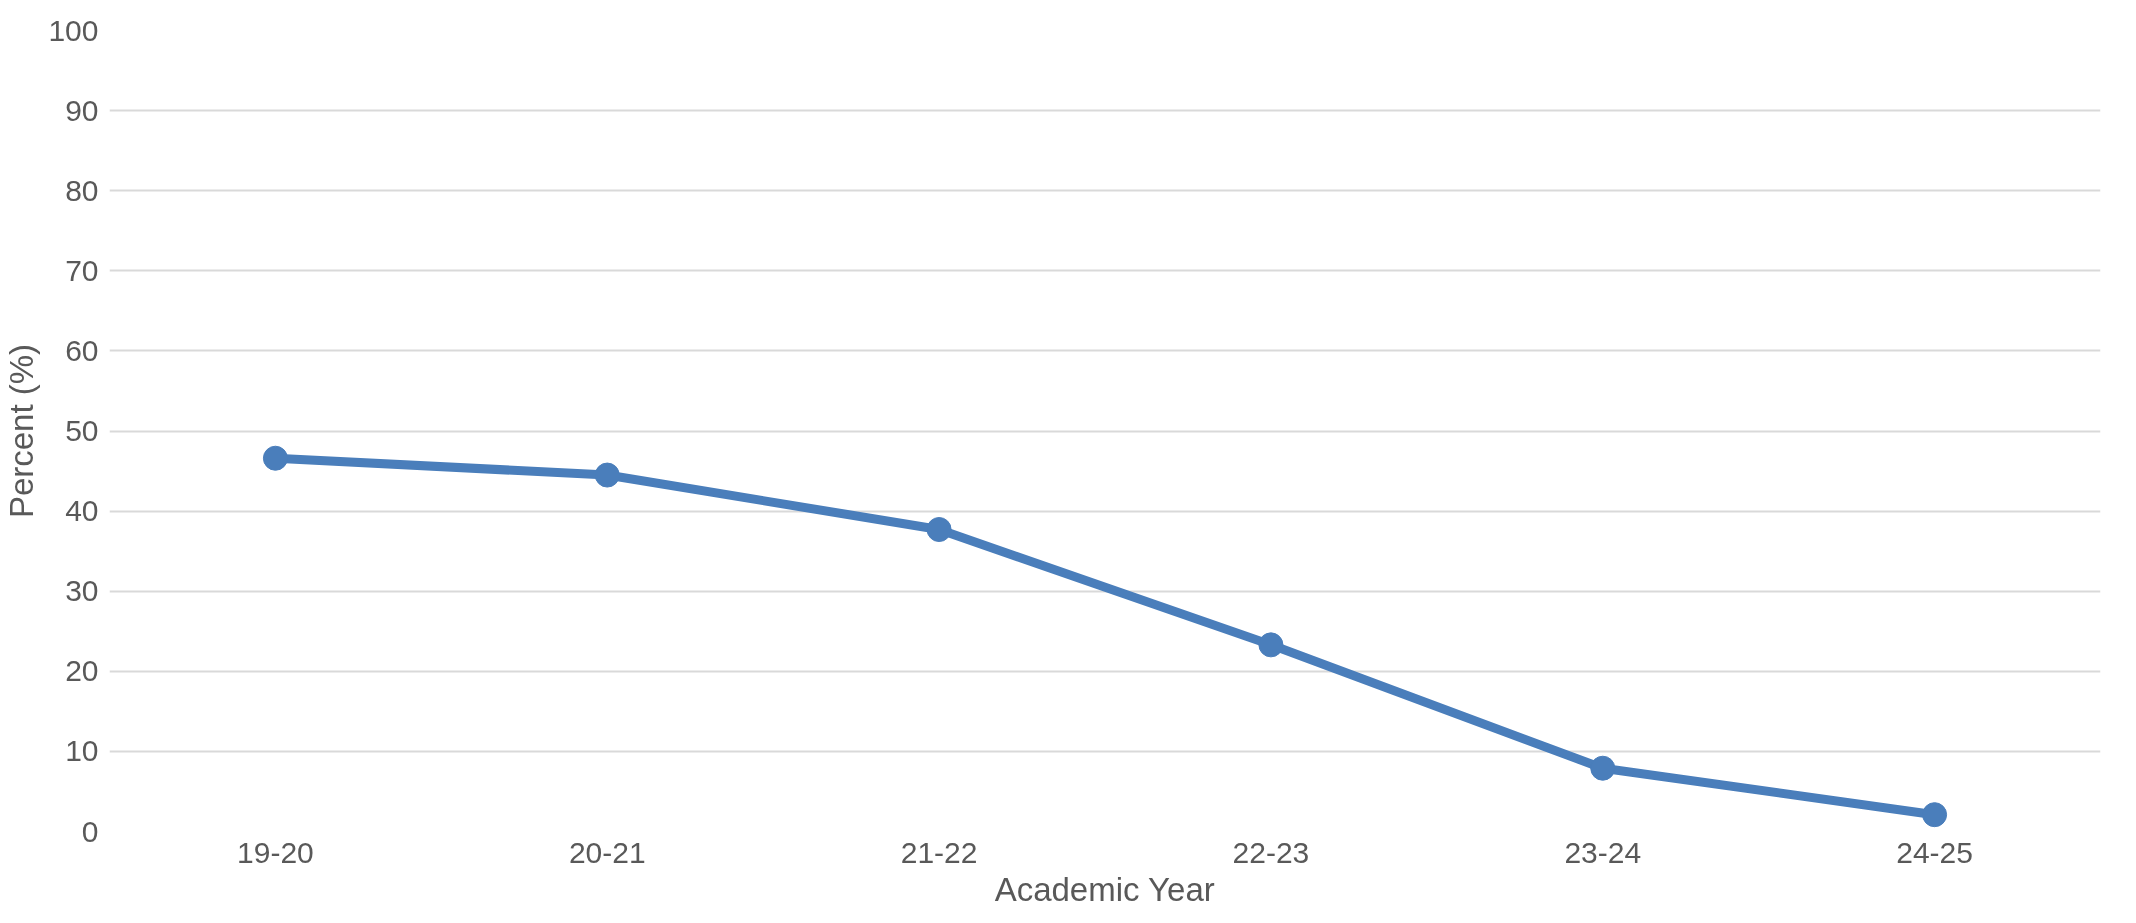 The height and width of the screenshot is (923, 2136). What do you see at coordinates (22, 431) in the screenshot?
I see `y-axis-title: Percent (%)` at bounding box center [22, 431].